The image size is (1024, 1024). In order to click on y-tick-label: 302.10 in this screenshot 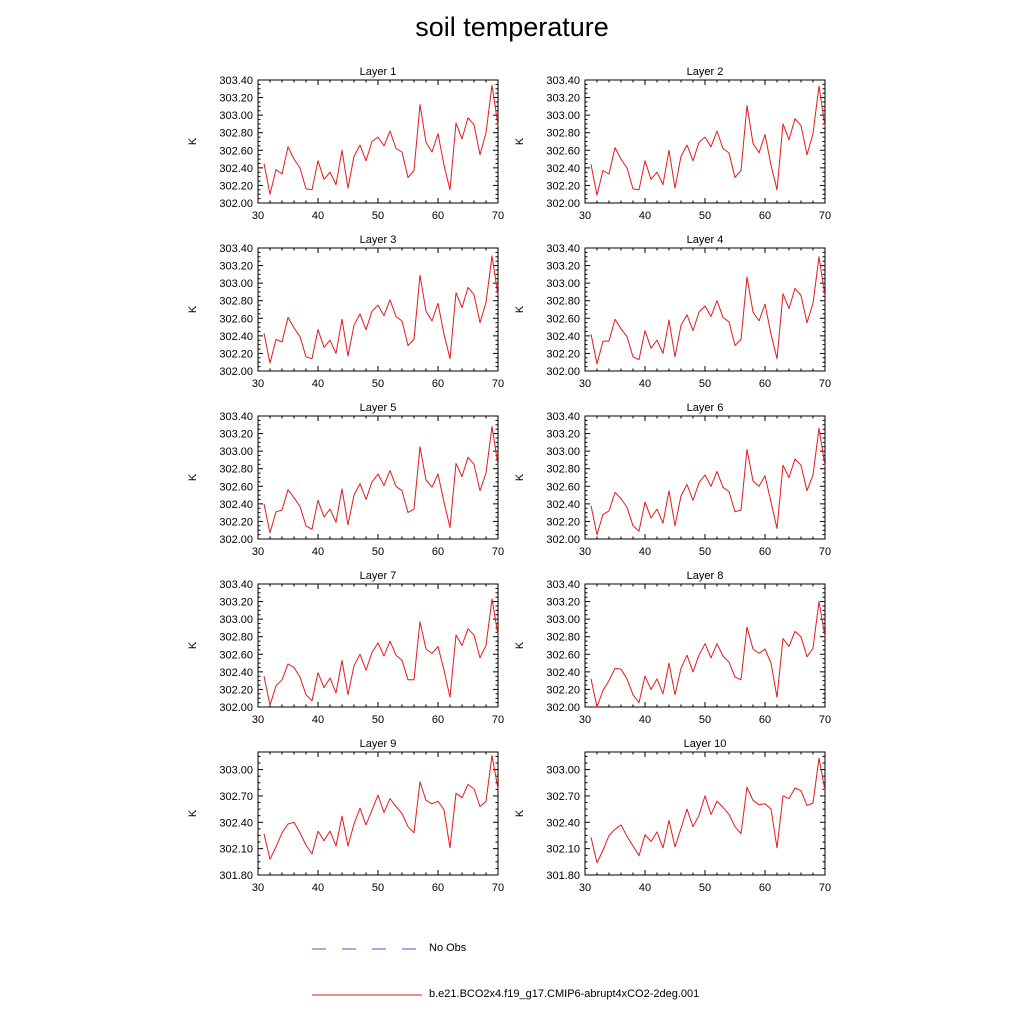, I will do `click(563, 850)`.